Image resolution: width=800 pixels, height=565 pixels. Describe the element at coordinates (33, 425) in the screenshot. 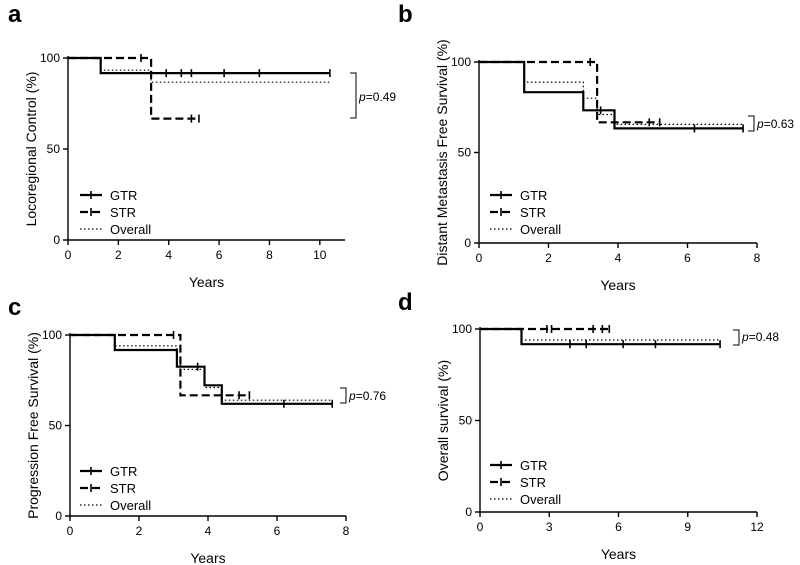

I see `y-axis-title: Progression Free Survival (%)` at that location.